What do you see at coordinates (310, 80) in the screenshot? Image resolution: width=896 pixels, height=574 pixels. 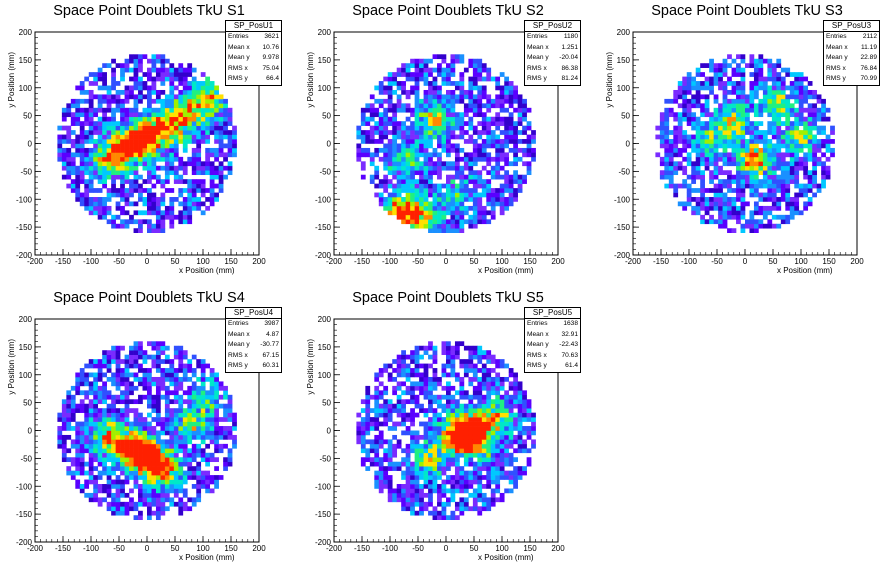 I see `y-axis-label: y Position (mm)` at bounding box center [310, 80].